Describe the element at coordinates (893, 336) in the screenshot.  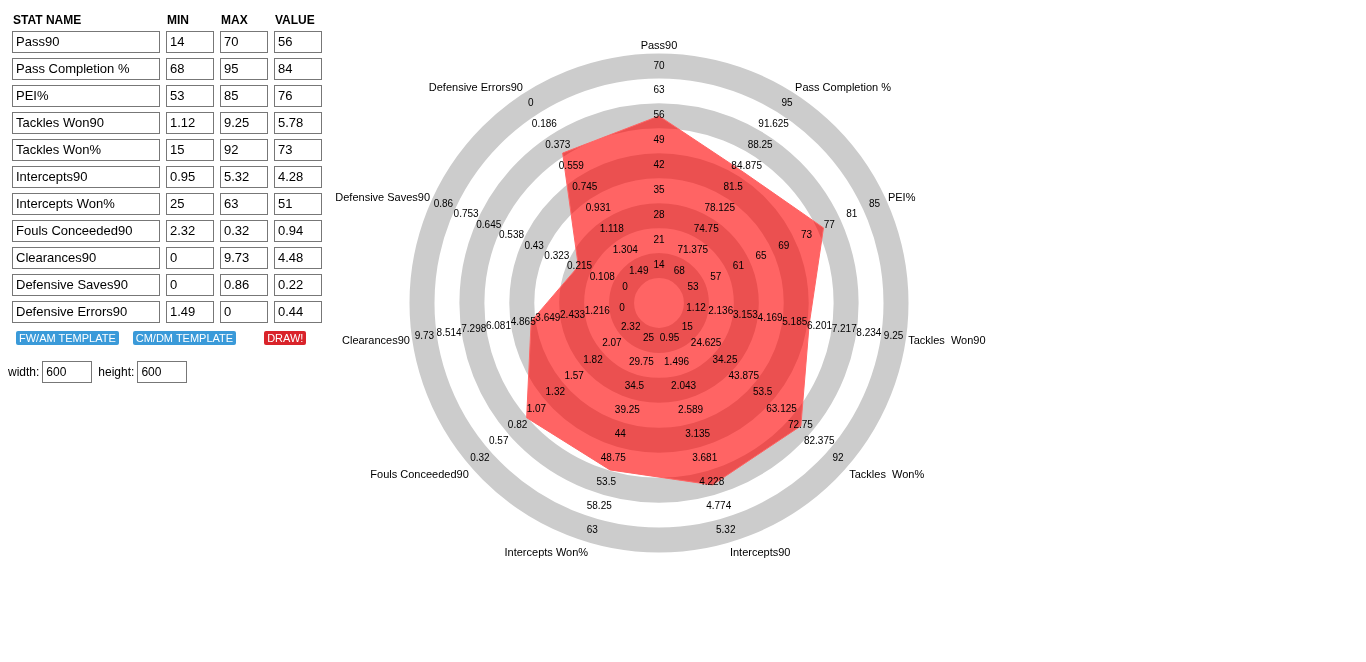
I see `text: 9.25` at that location.